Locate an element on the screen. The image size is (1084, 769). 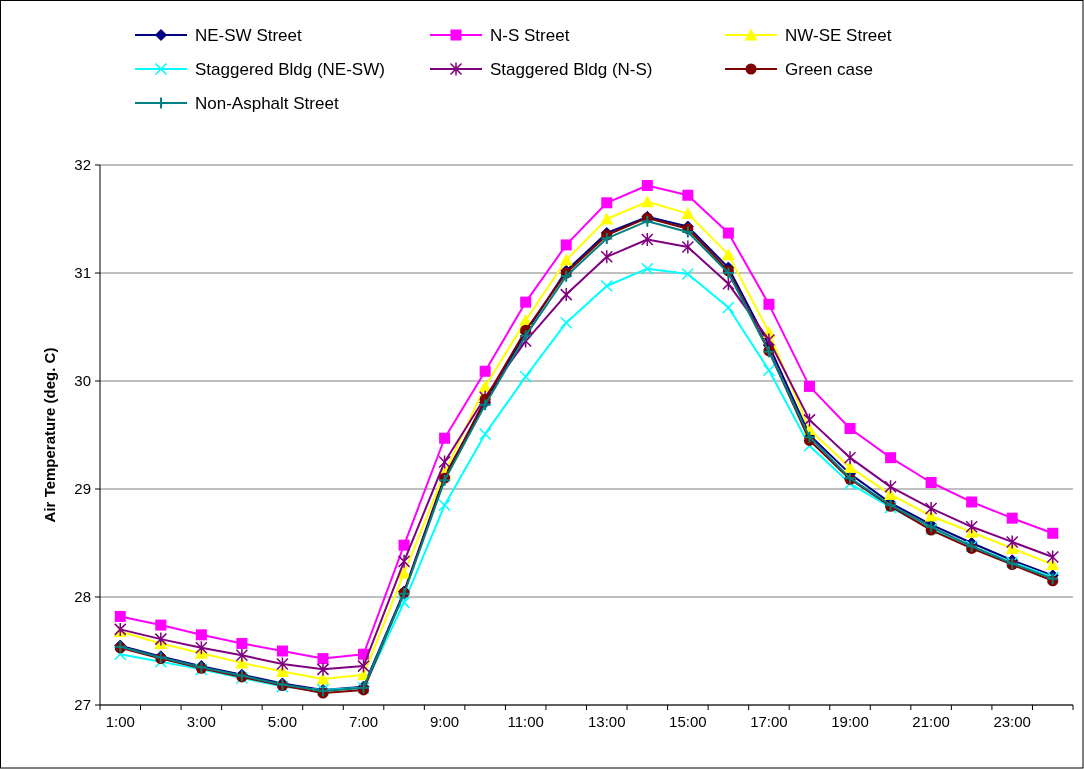
x-tick-label: 23:00 is located at coordinates (1012, 721).